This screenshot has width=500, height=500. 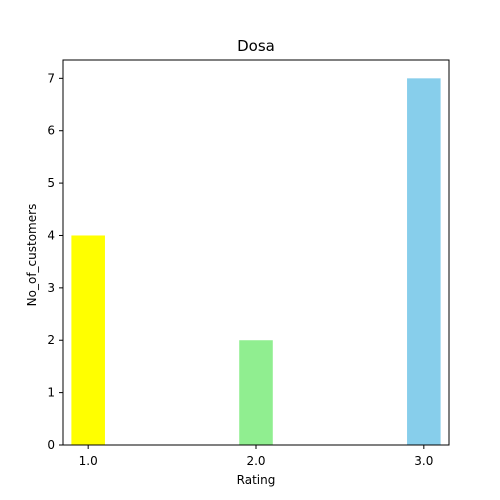 What do you see at coordinates (51, 393) in the screenshot?
I see `y-tick-label: 1` at bounding box center [51, 393].